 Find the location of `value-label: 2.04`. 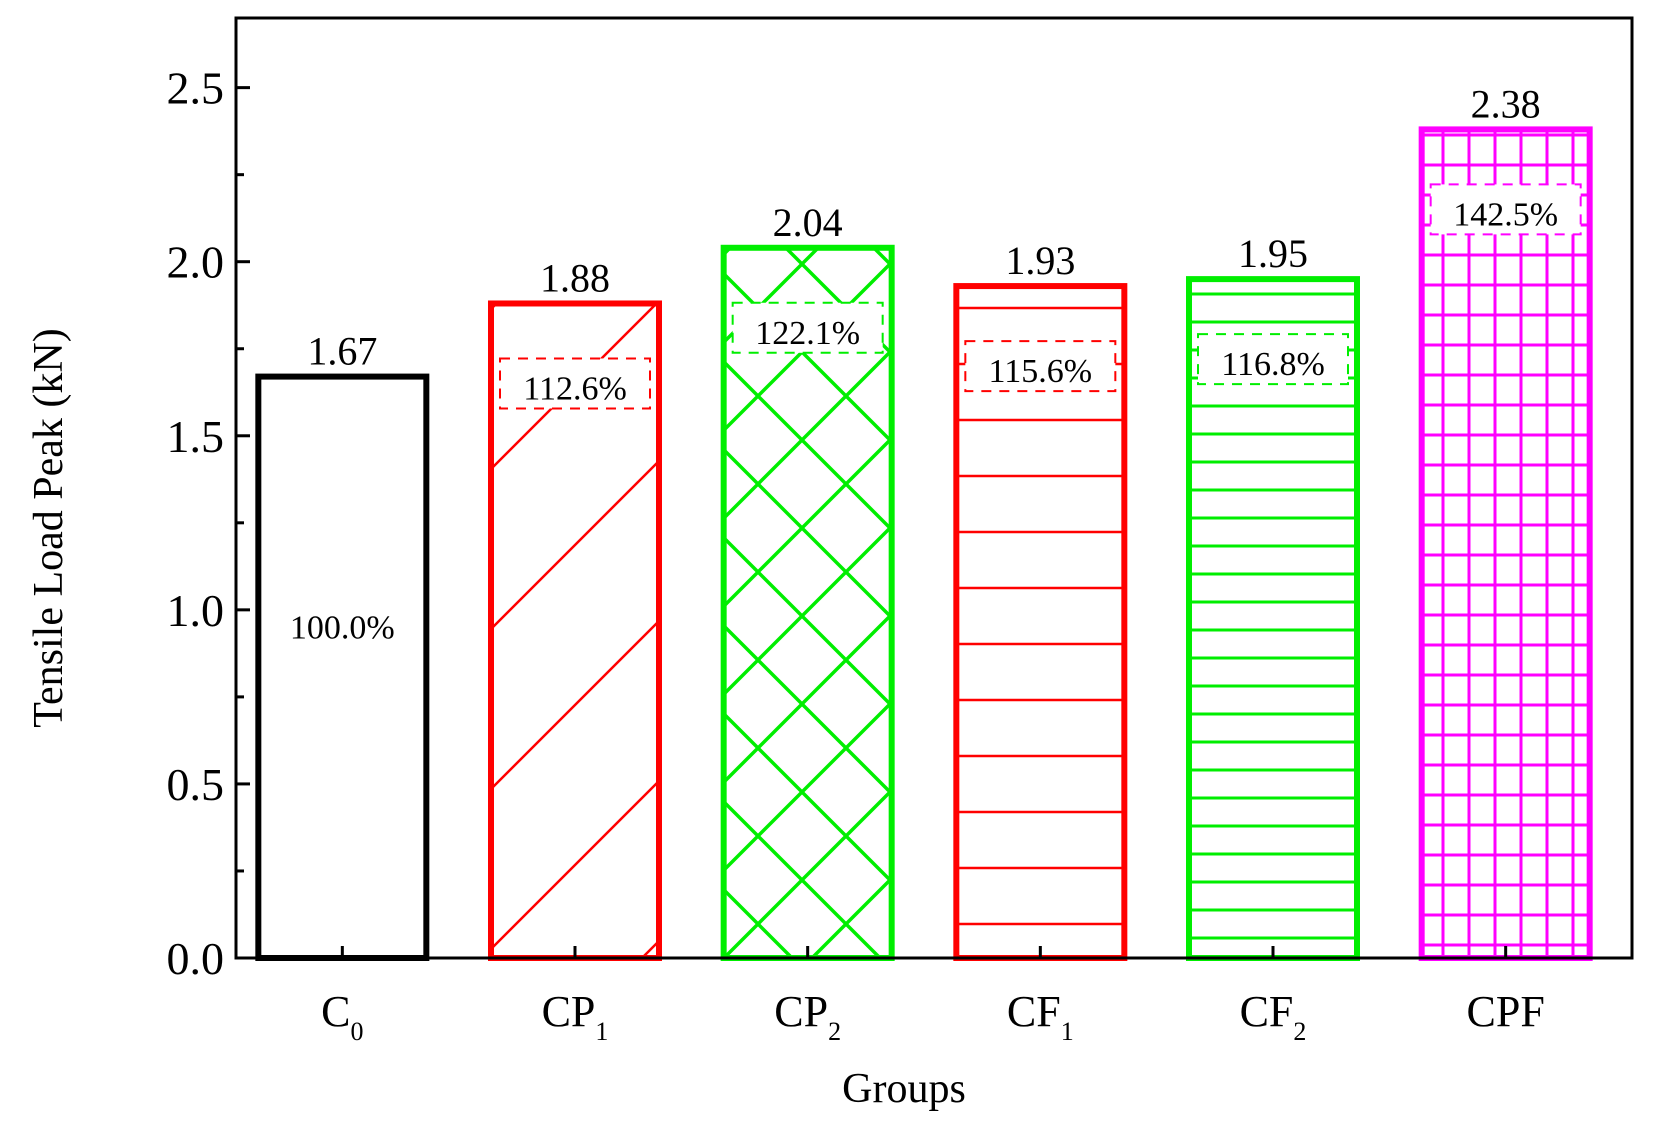

value-label: 2.04 is located at coordinates (808, 222).